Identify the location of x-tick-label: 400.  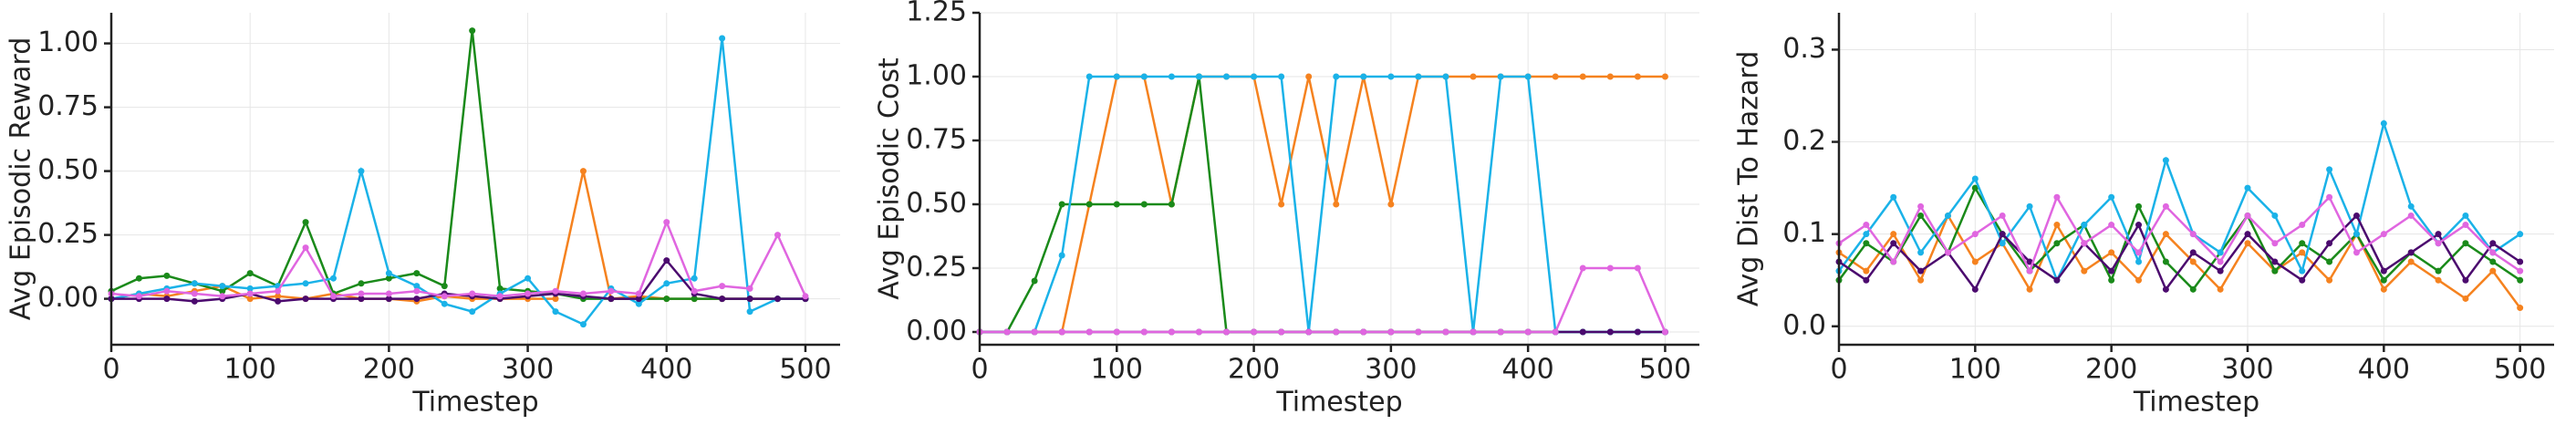
(1528, 370).